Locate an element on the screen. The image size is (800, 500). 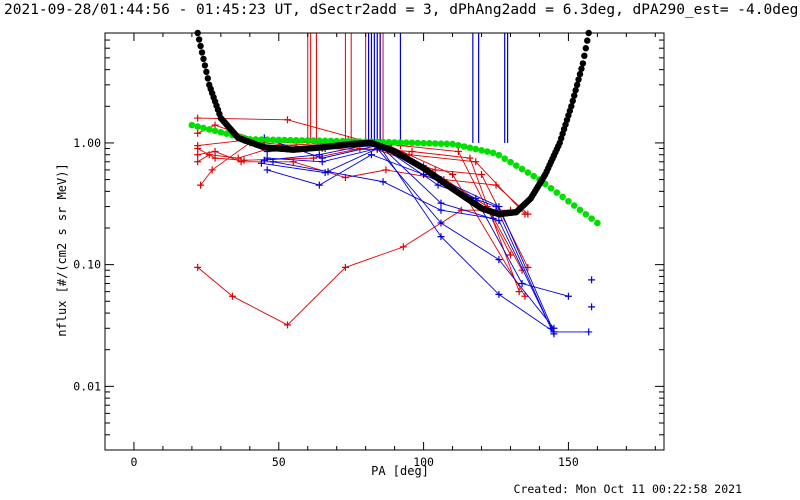
x-axis-label: PA [deg] is located at coordinates (400, 471).